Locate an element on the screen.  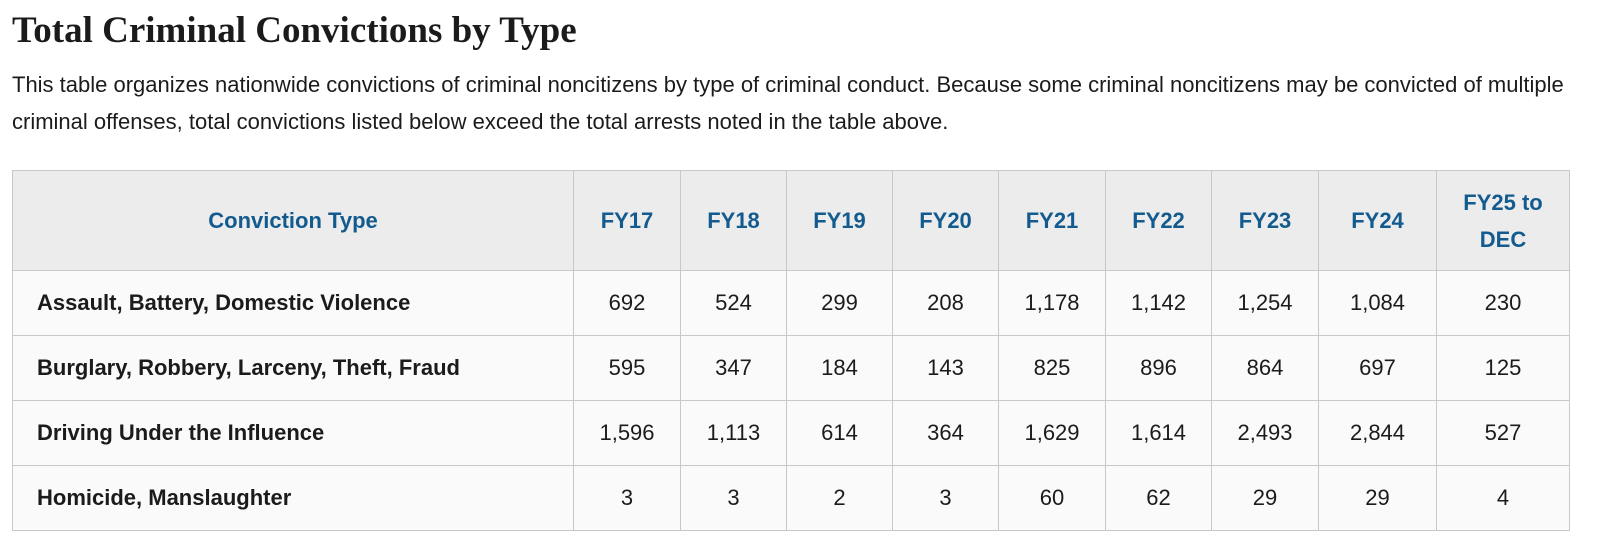
column-header: FY17 is located at coordinates (627, 220).